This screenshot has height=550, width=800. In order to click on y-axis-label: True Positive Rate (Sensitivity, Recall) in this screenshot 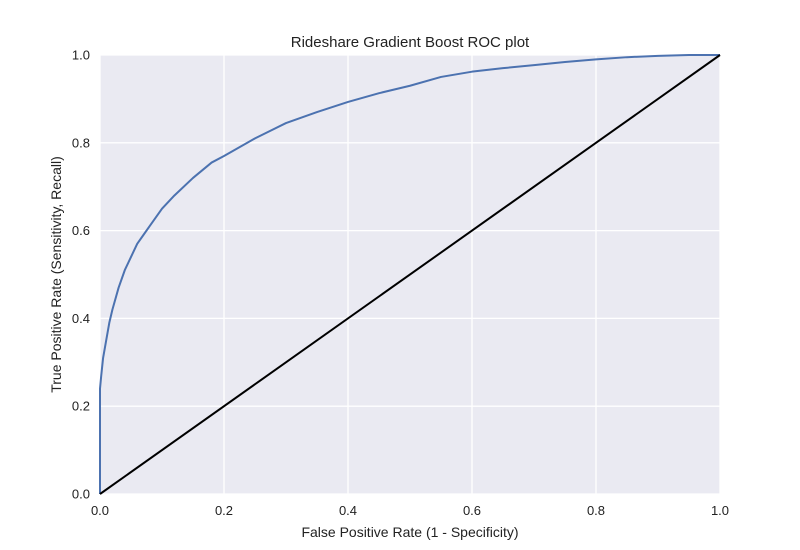, I will do `click(56, 274)`.